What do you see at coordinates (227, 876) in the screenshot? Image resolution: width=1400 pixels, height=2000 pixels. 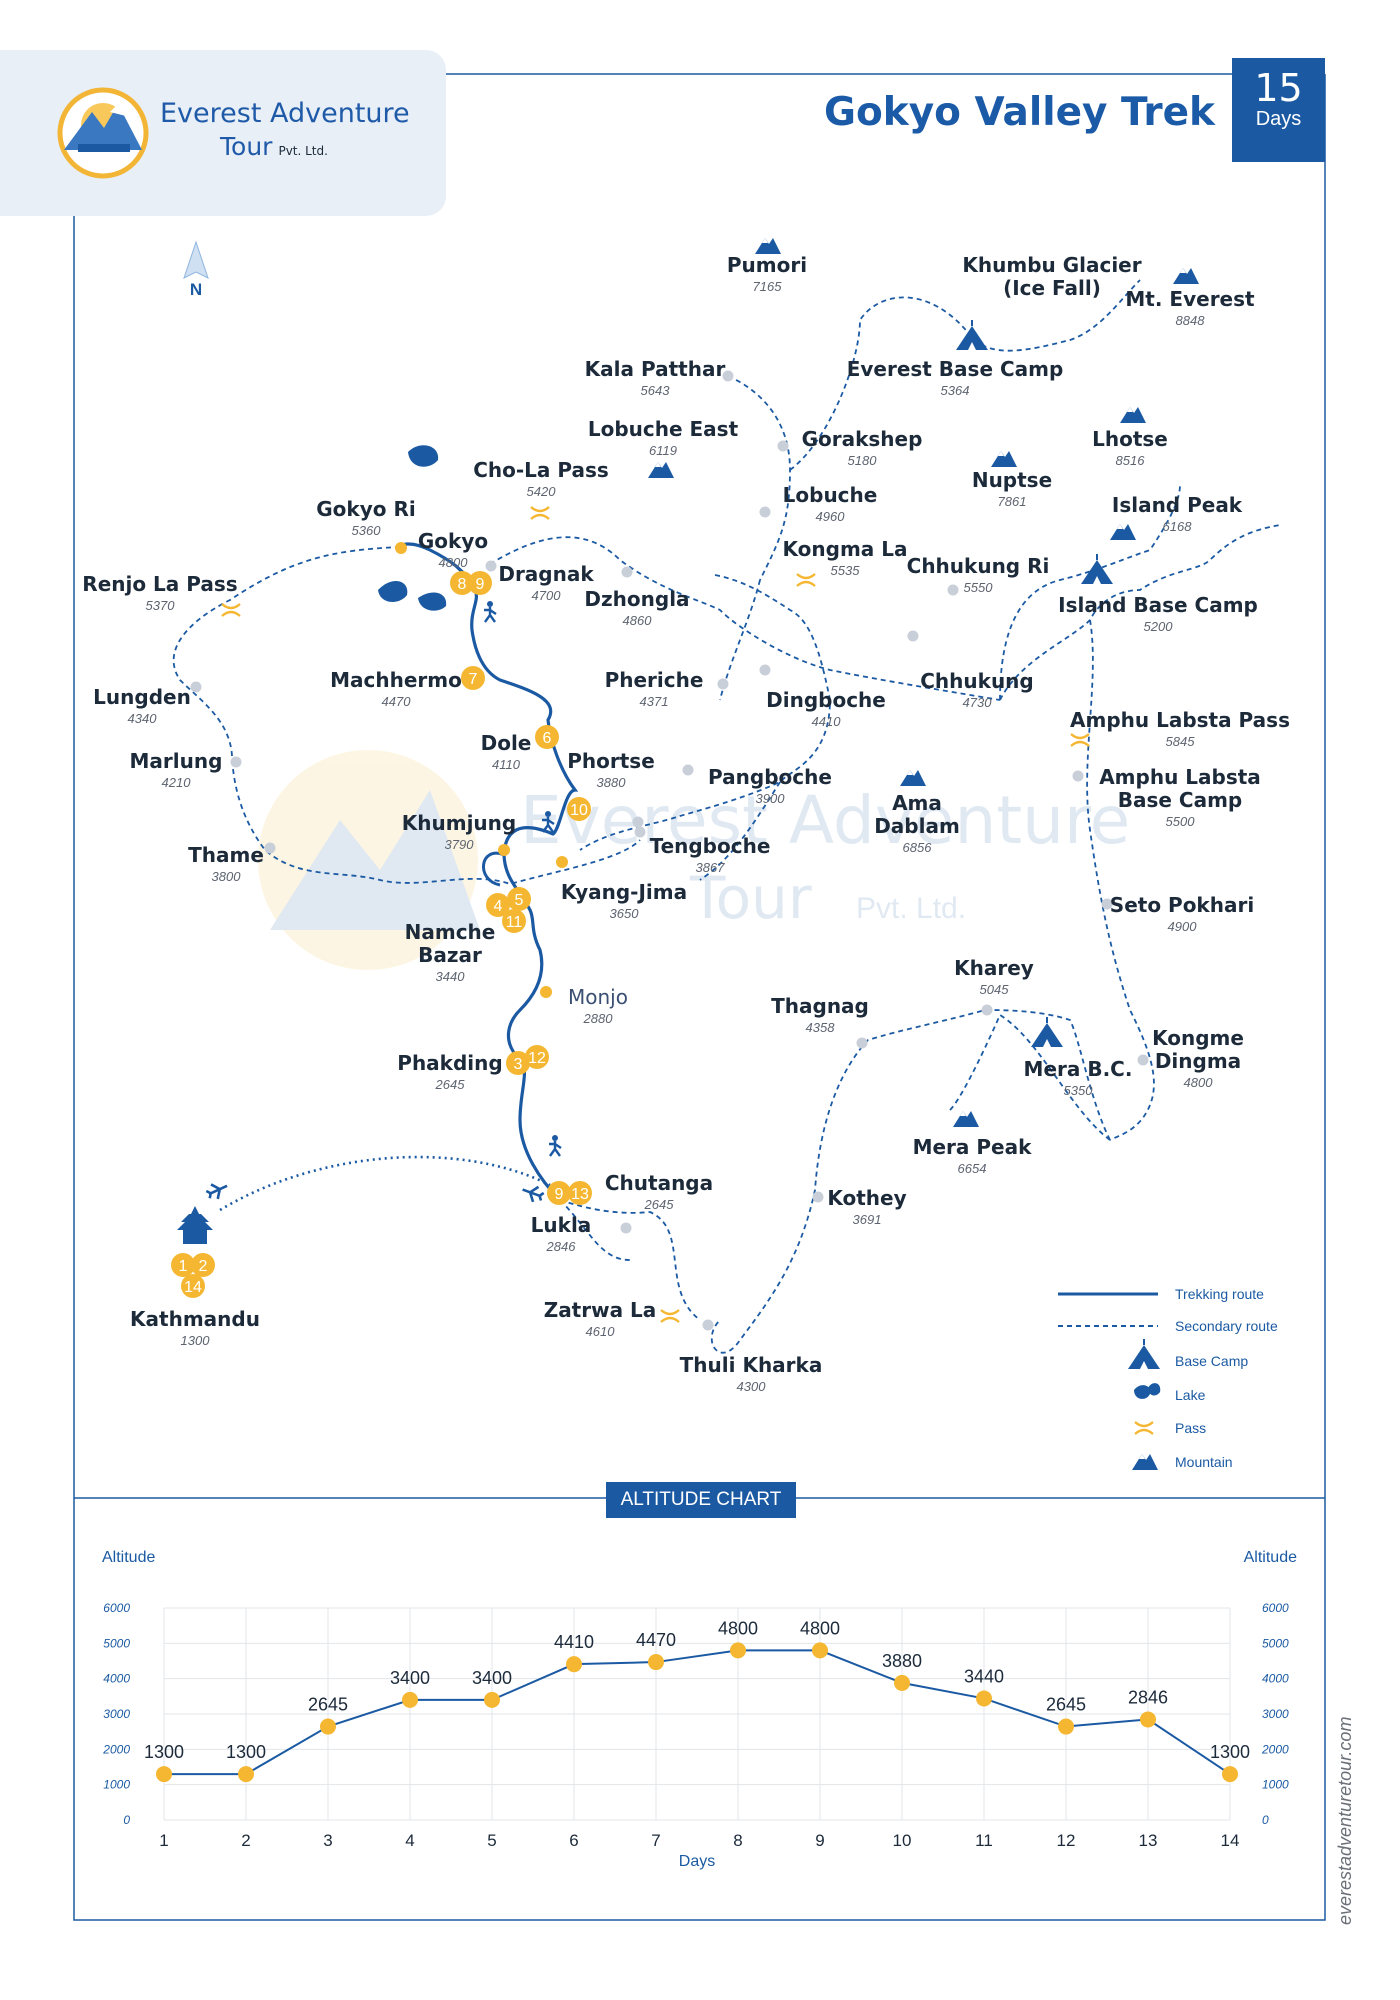 I see `thame-altitude: 3800` at bounding box center [227, 876].